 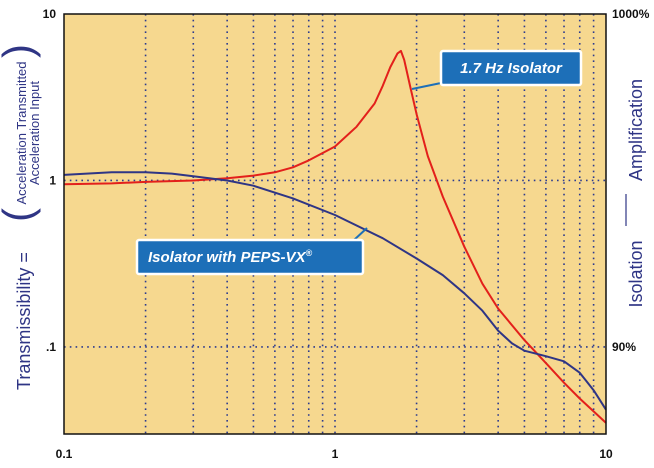 I want to click on right-tick-label: 90%, so click(x=624, y=347).